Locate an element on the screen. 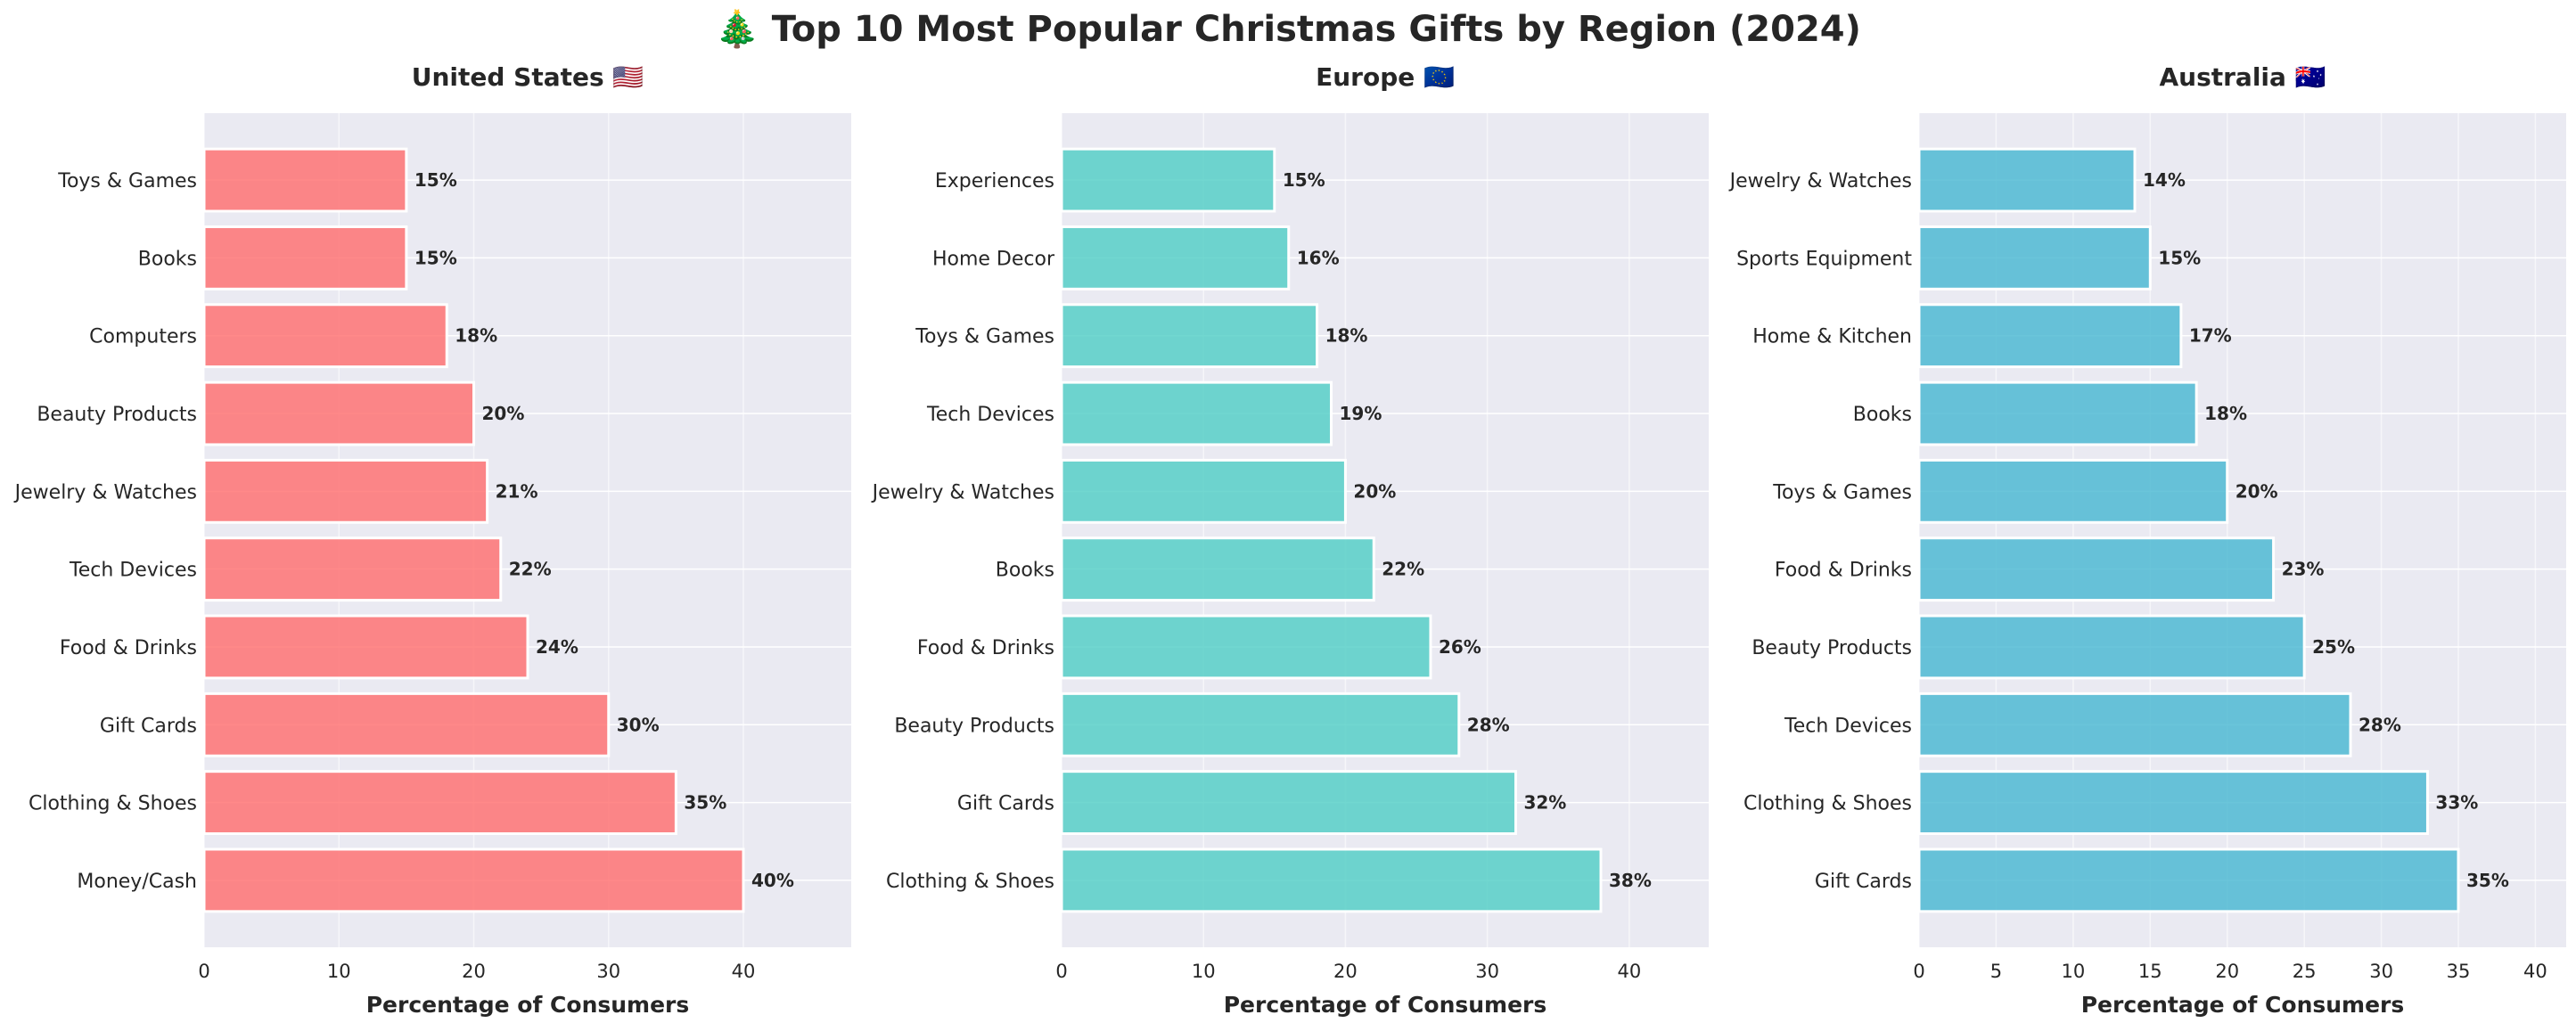 Image resolution: width=2576 pixels, height=1023 pixels. y-tick-label: Money/Cash is located at coordinates (137, 882).